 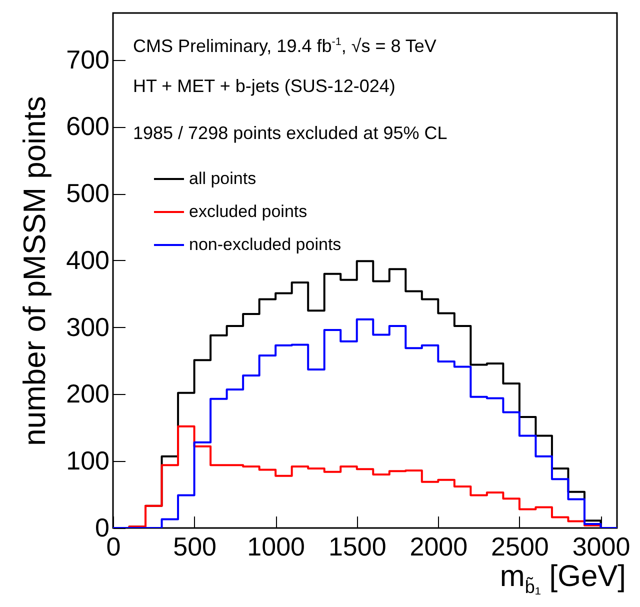 What do you see at coordinates (520, 547) in the screenshot?
I see `x-tick-label: 2500` at bounding box center [520, 547].